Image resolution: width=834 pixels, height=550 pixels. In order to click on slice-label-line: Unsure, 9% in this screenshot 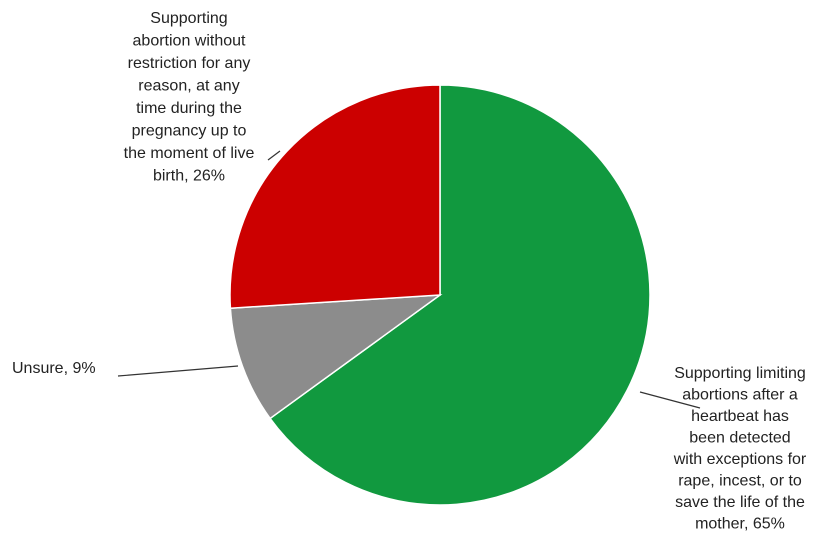, I will do `click(54, 368)`.